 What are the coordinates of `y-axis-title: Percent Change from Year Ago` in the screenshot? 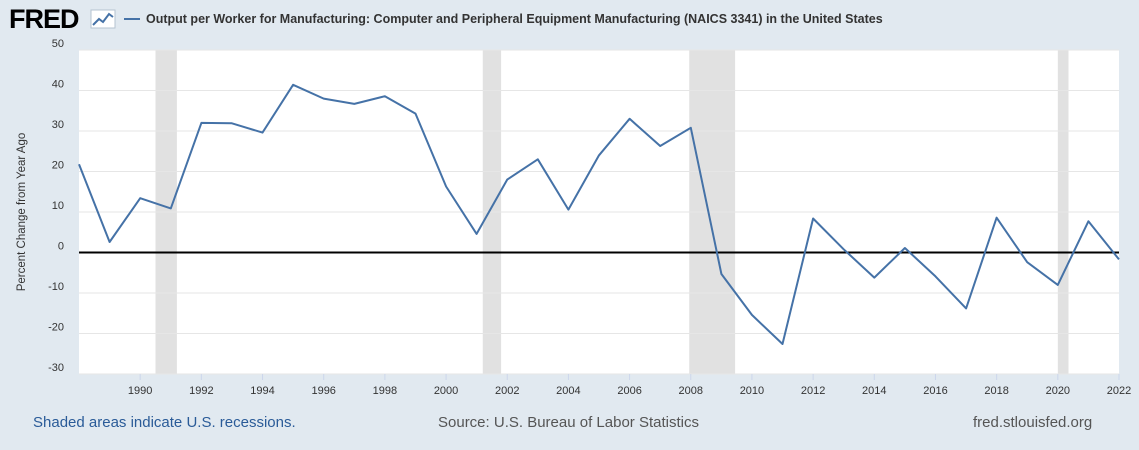 It's located at (22, 212).